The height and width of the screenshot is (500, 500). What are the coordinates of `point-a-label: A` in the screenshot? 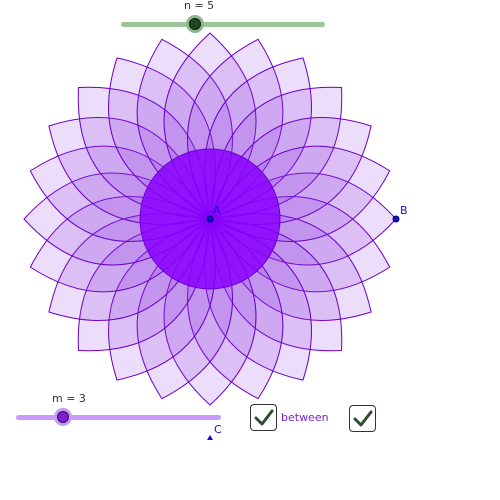 It's located at (217, 210).